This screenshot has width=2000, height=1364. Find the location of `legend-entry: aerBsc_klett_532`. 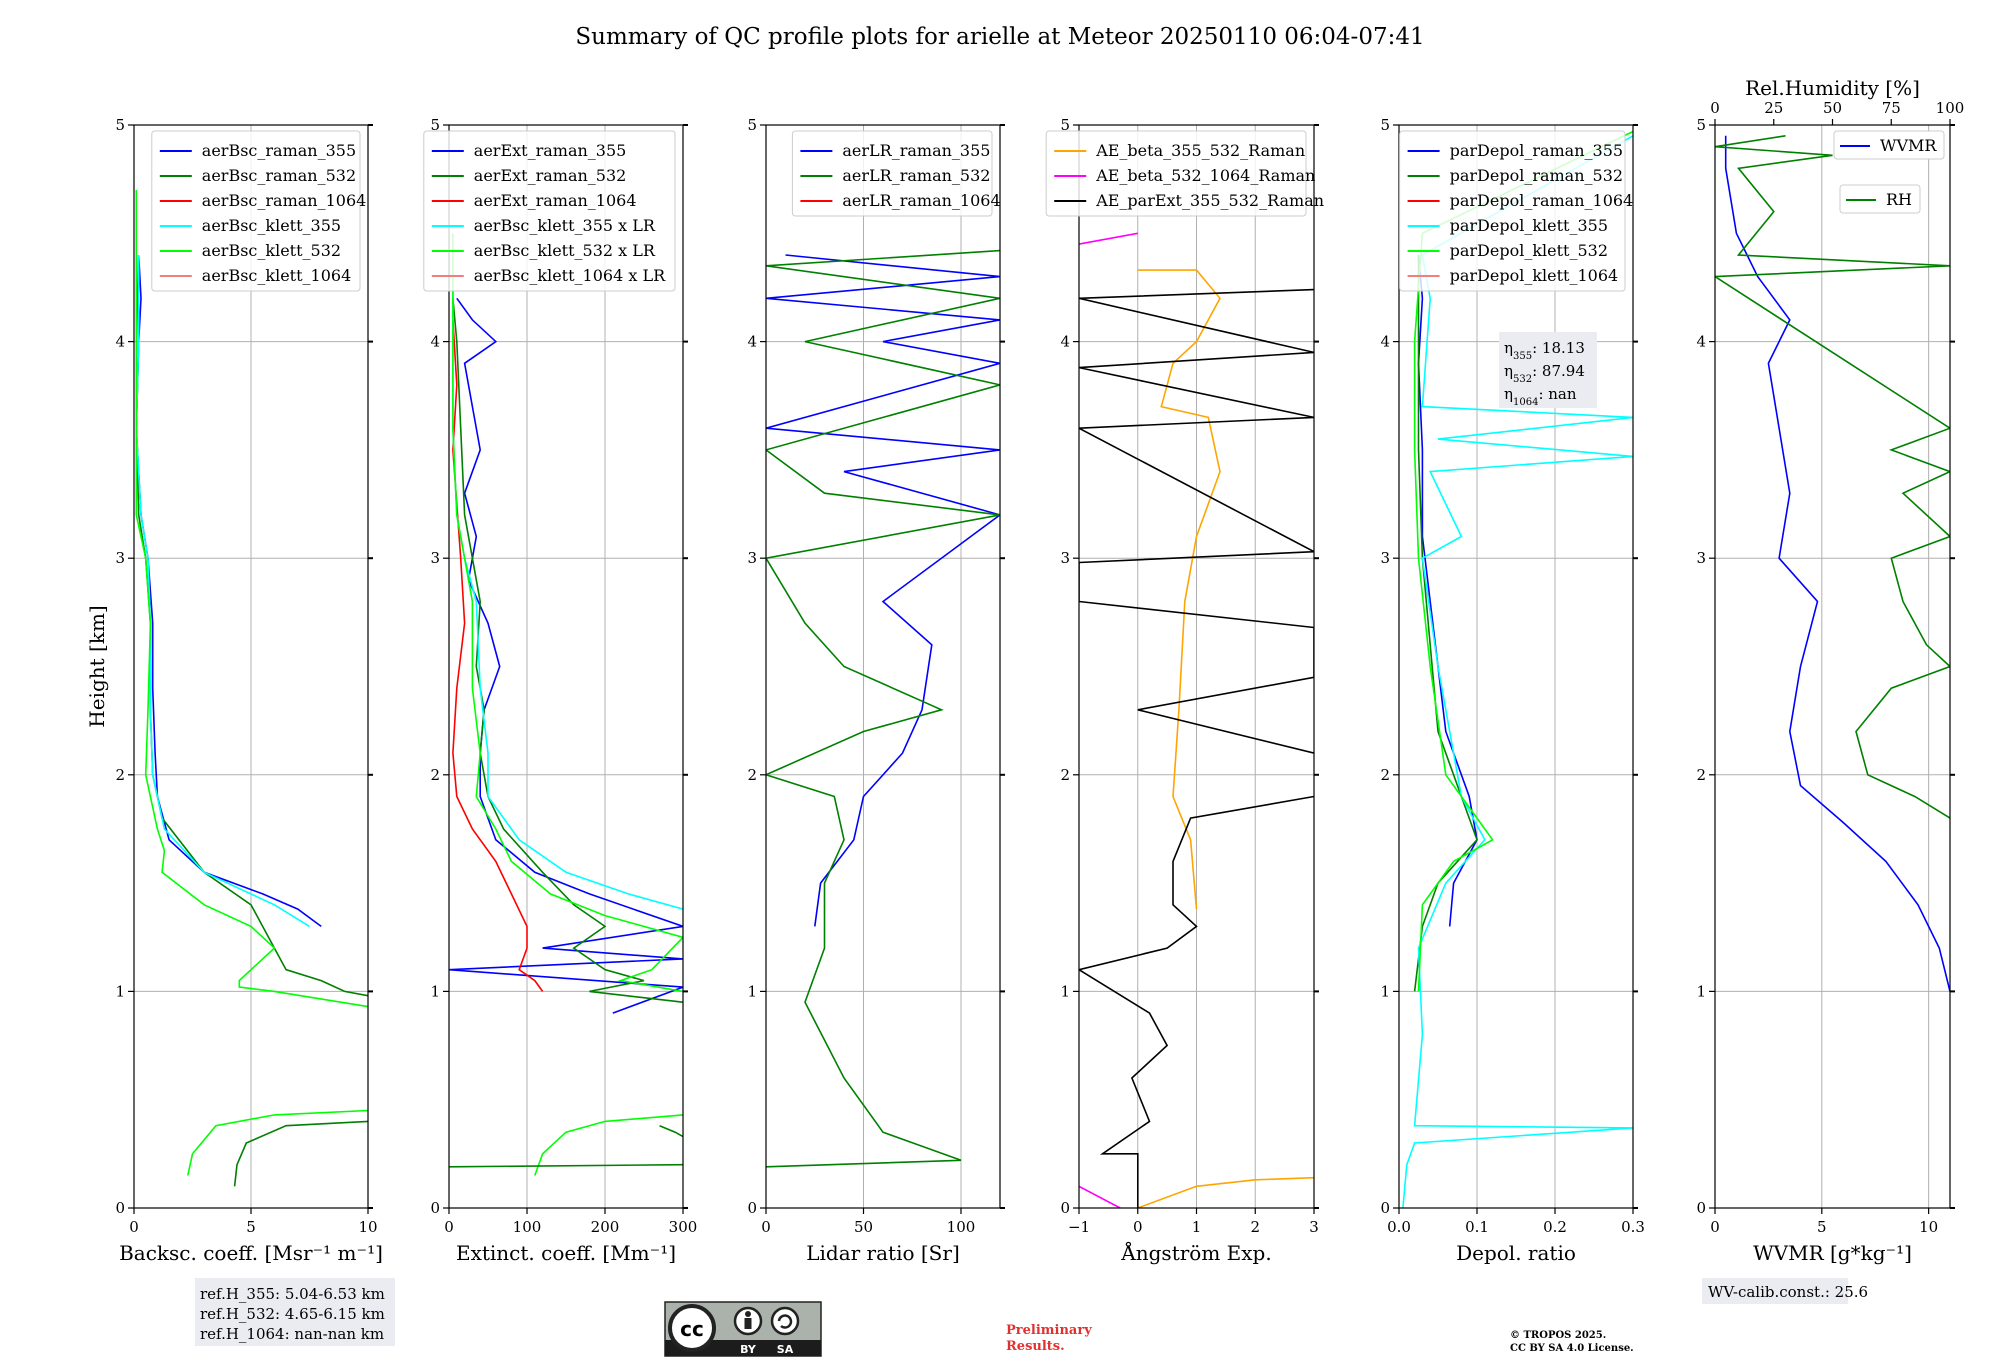

legend-entry: aerBsc_klett_532 is located at coordinates (271, 250).